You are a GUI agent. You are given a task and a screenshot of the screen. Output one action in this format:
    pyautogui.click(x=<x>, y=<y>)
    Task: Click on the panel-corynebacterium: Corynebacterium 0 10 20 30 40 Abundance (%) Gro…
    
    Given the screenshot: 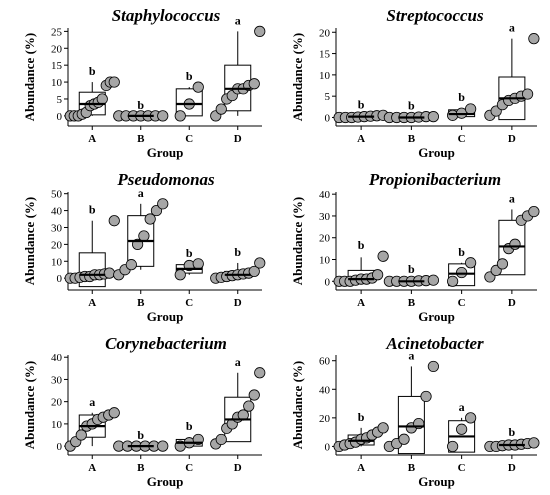 What is the action you would take?
    pyautogui.click(x=144, y=411)
    